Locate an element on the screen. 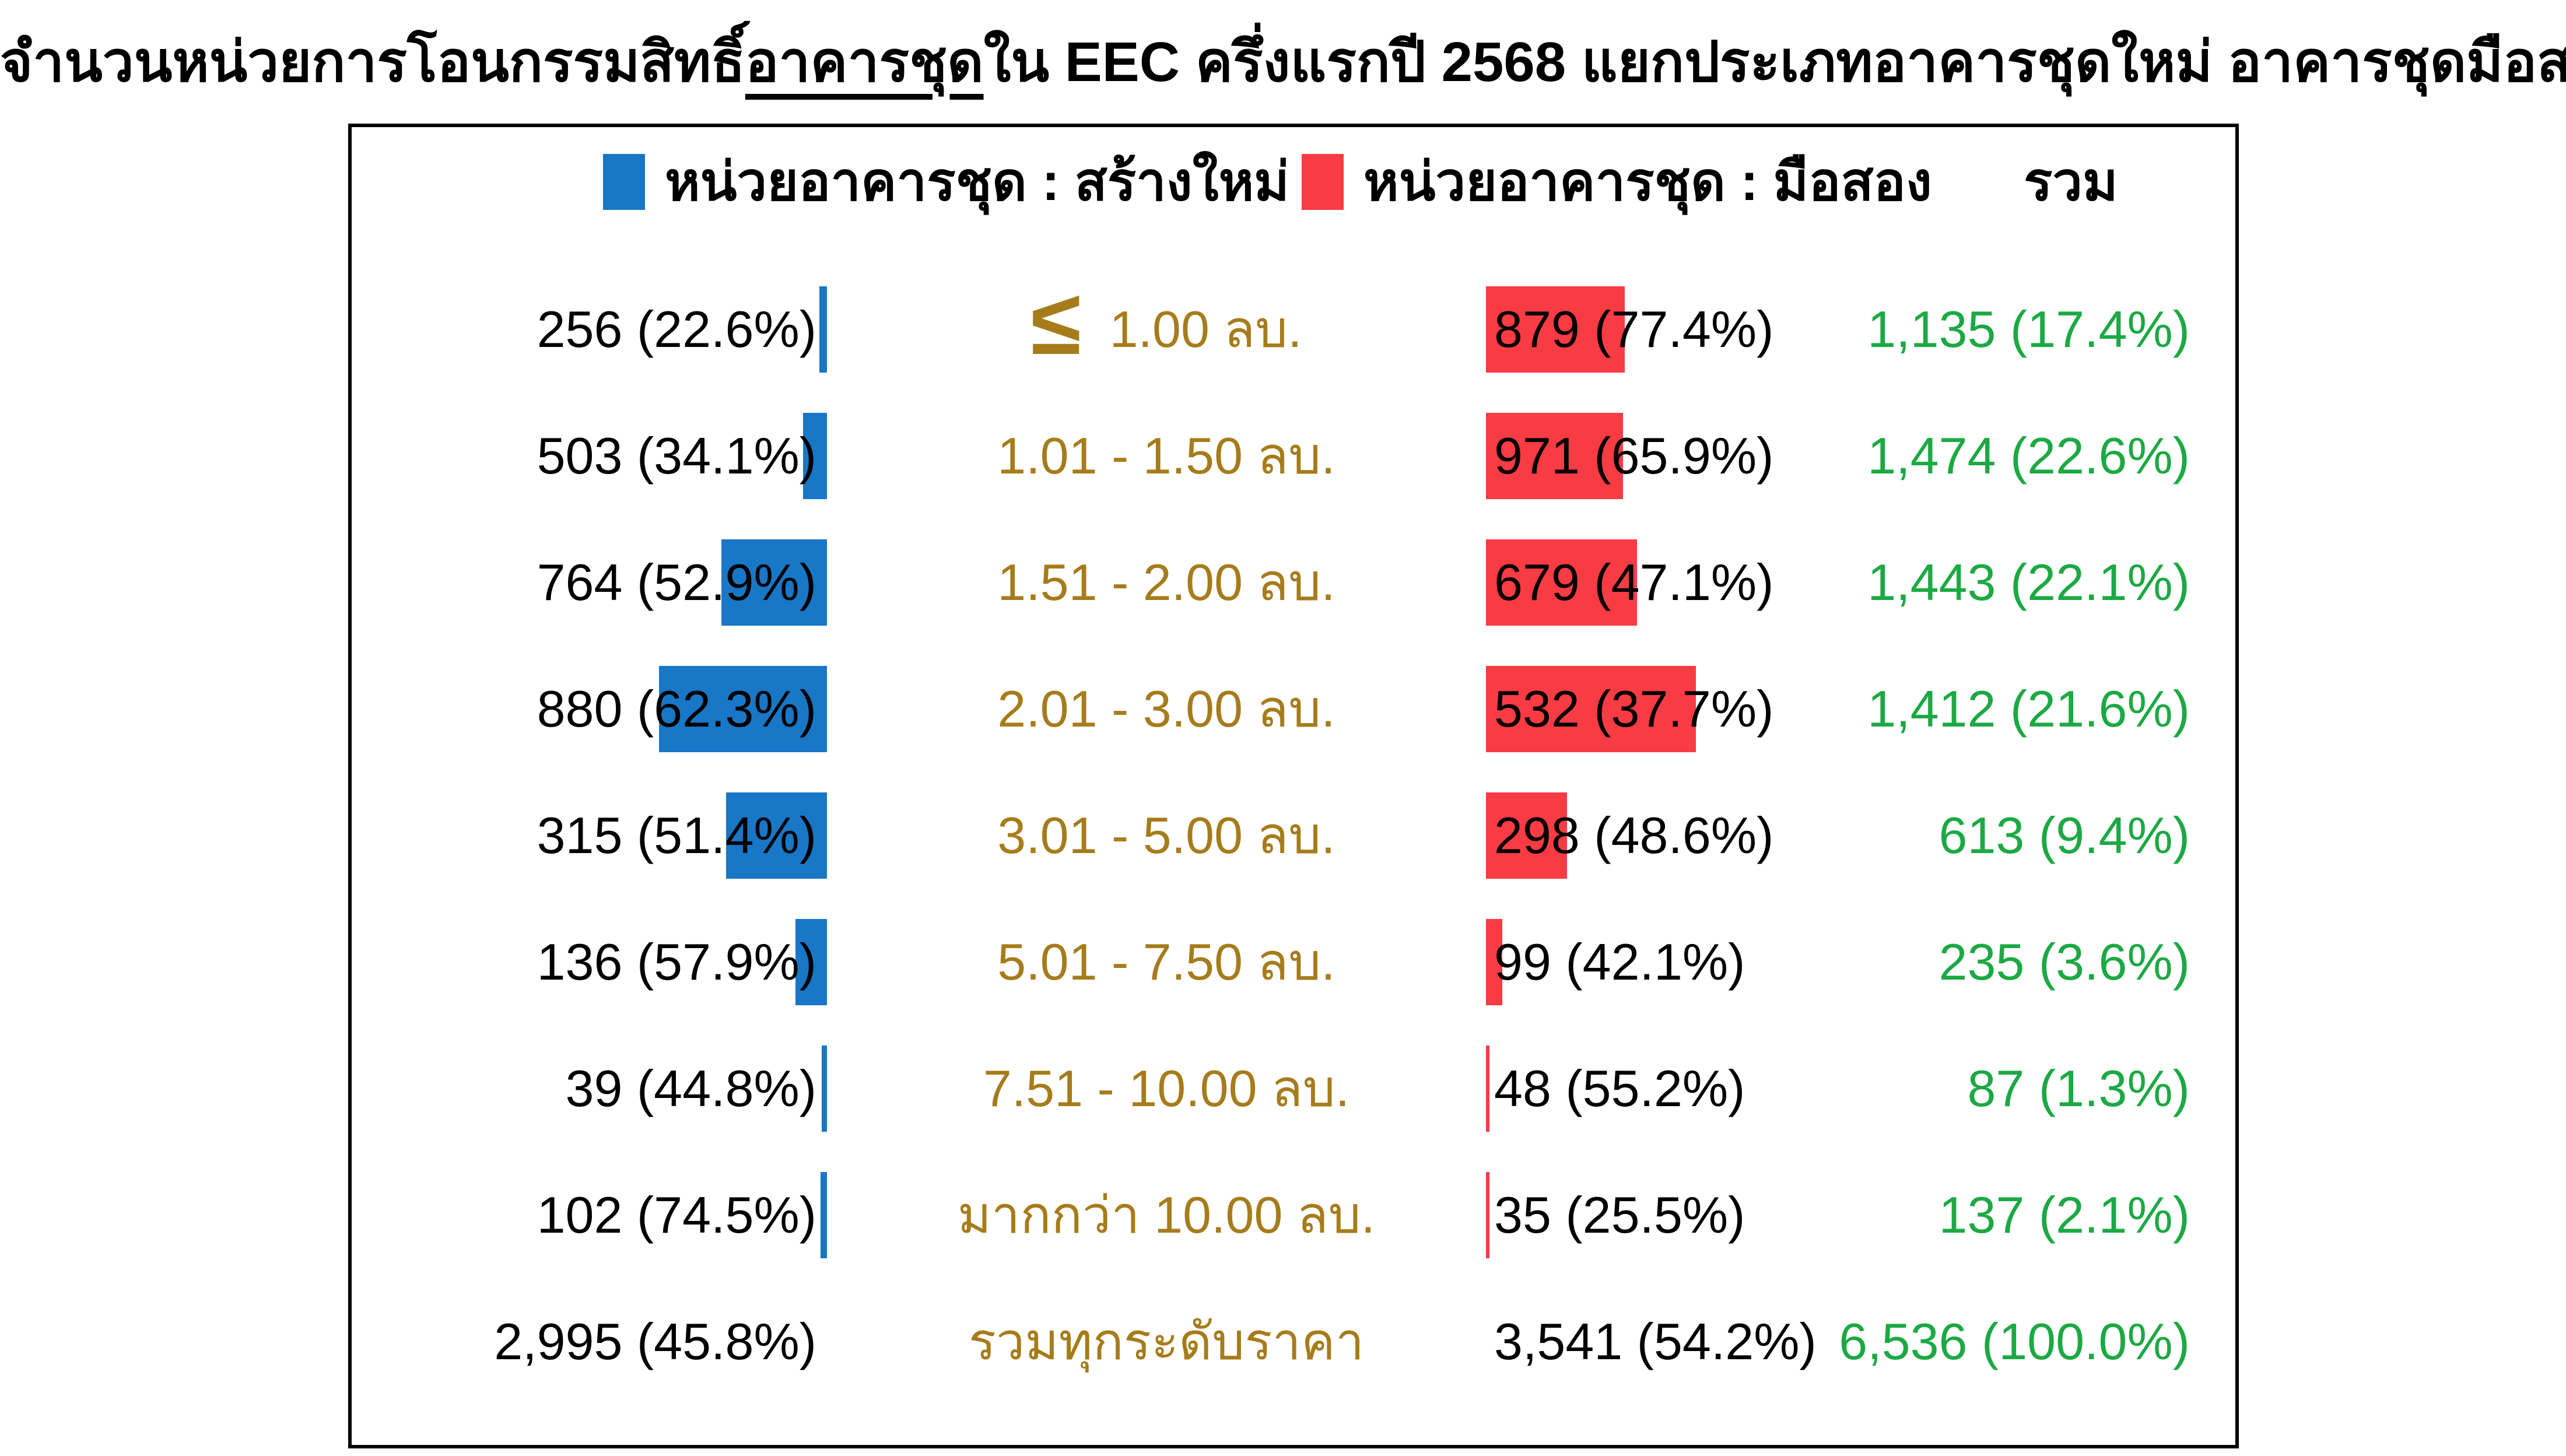 This screenshot has width=2566, height=1456. new-units-value: 764 (52.9%) is located at coordinates (676, 582).